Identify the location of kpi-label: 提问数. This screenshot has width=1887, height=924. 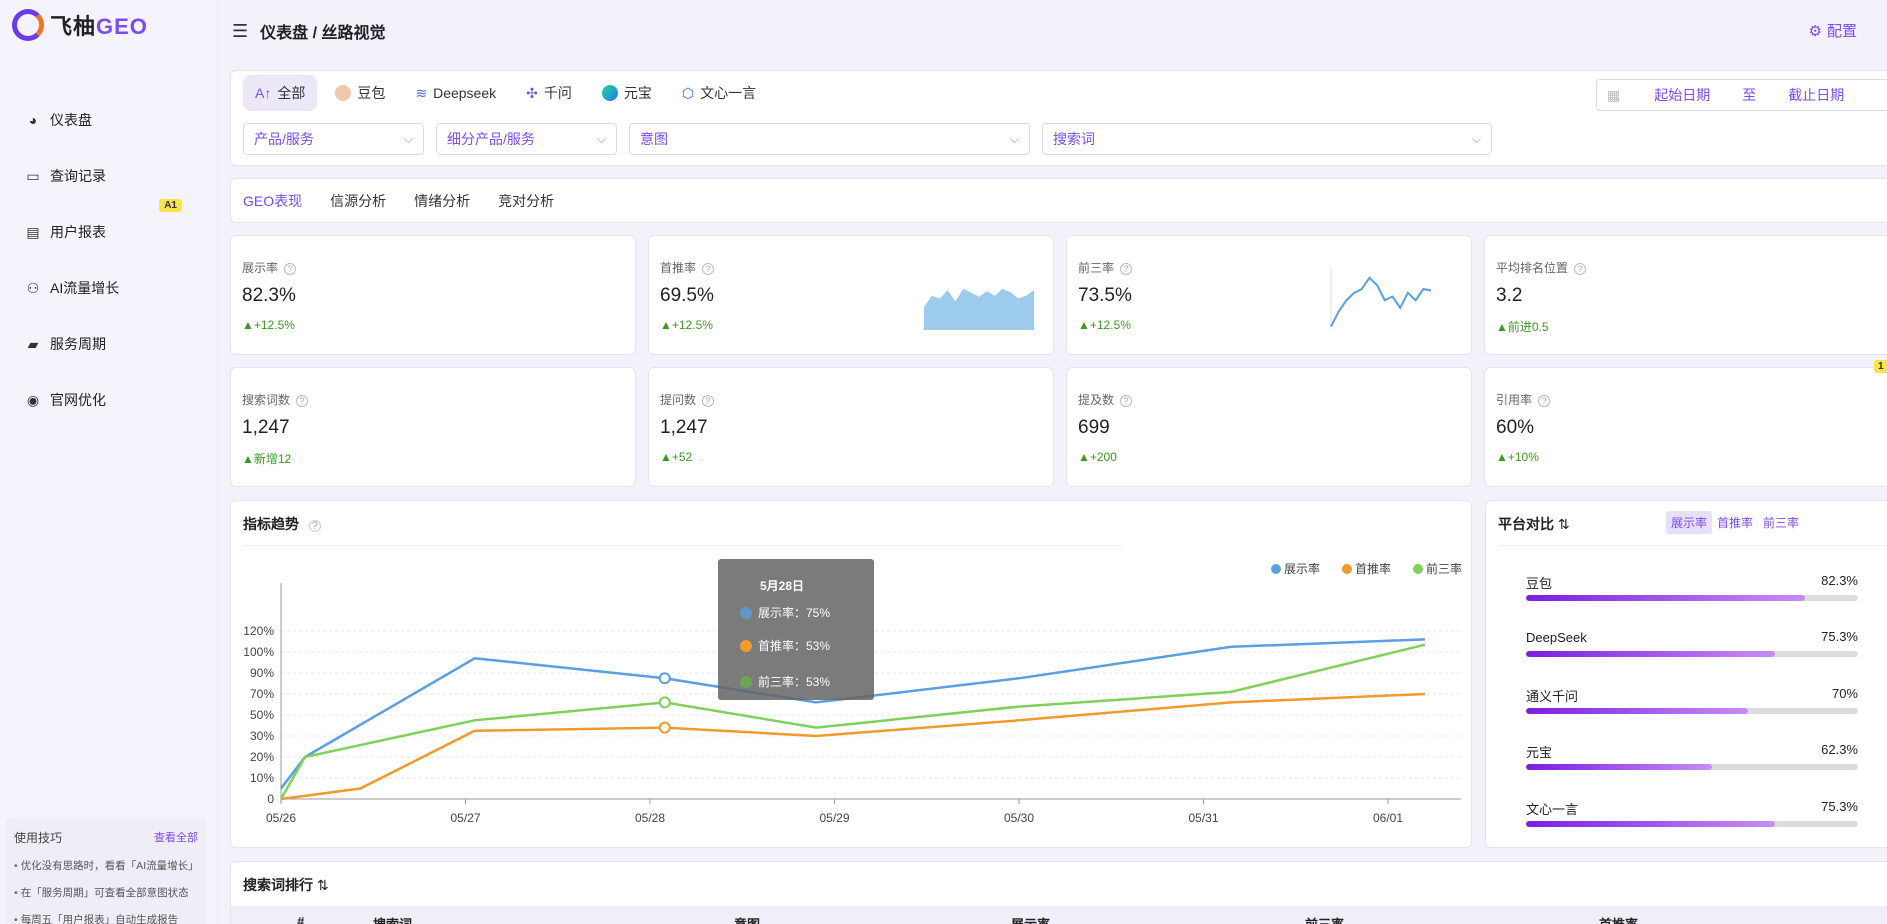
(678, 400).